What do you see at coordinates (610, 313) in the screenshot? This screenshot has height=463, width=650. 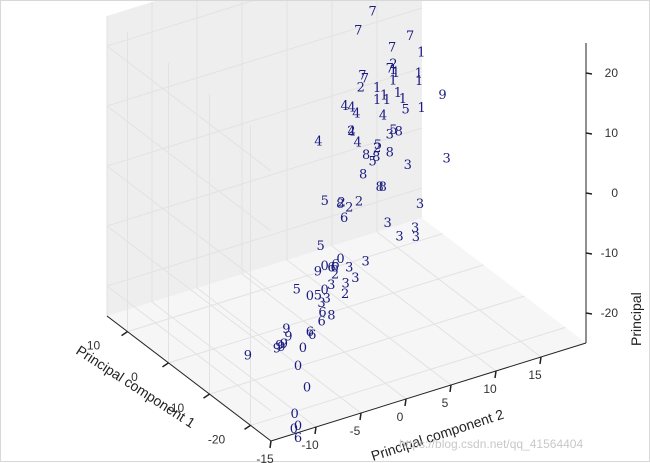 I see `z-tick-label: -20` at bounding box center [610, 313].